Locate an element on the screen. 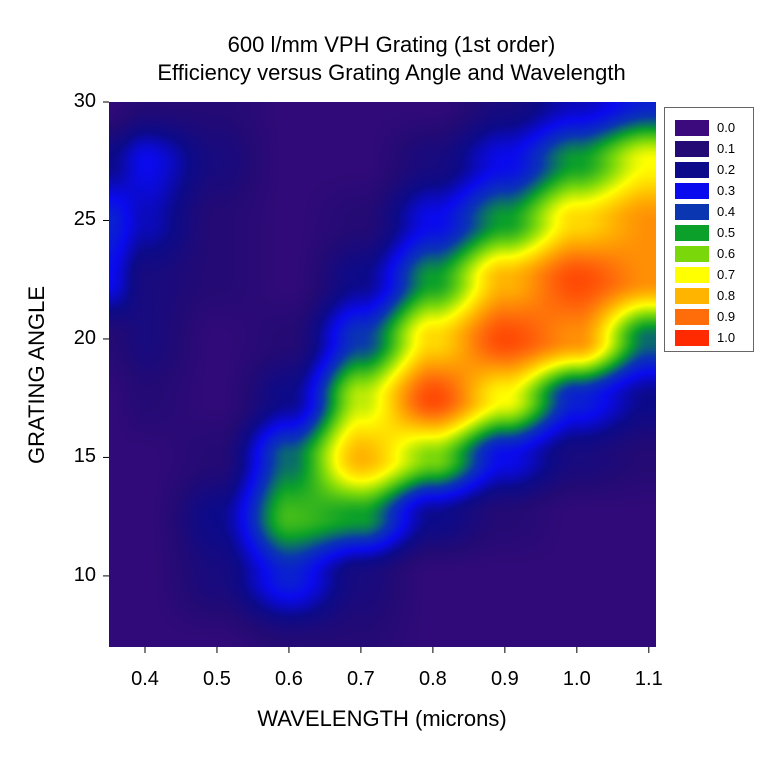 The width and height of the screenshot is (783, 768). legend-label: 0.1 is located at coordinates (726, 148).